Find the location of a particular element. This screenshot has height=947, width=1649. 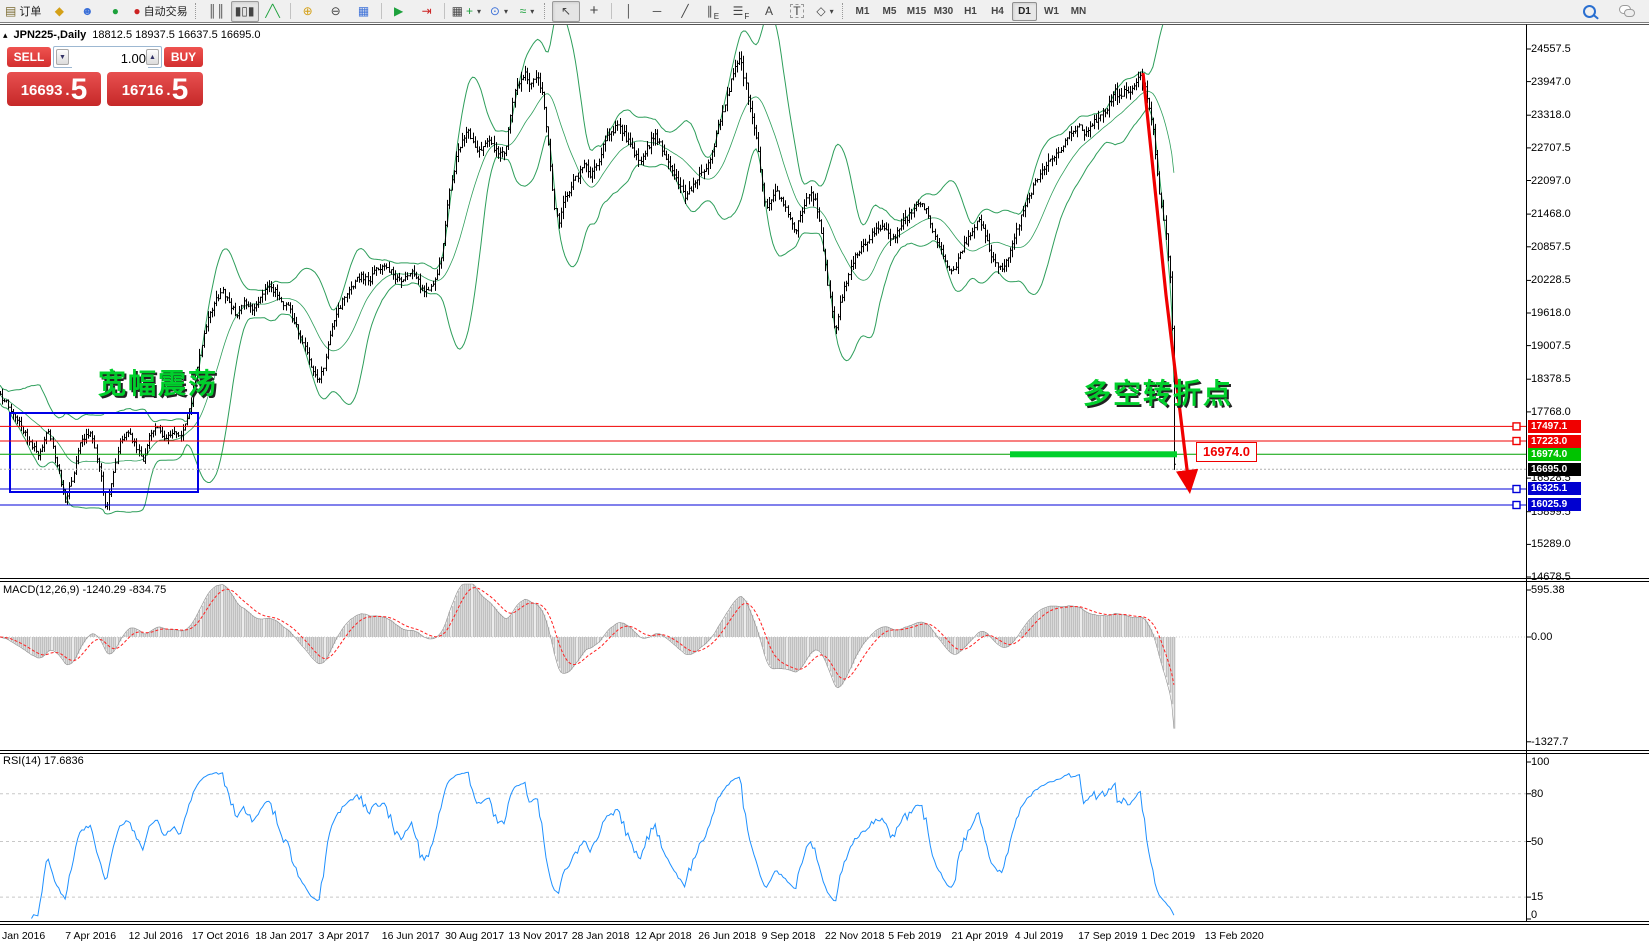

macd-label: MACD(12,26,9) -1240.29 -834.75 is located at coordinates (85, 590).